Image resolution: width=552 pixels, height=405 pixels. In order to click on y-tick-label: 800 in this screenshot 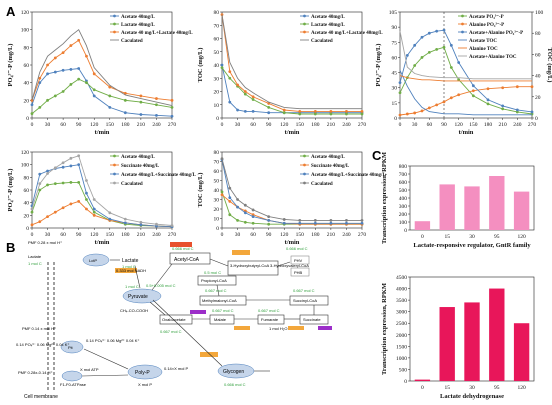, I will do `click(403, 167)`.